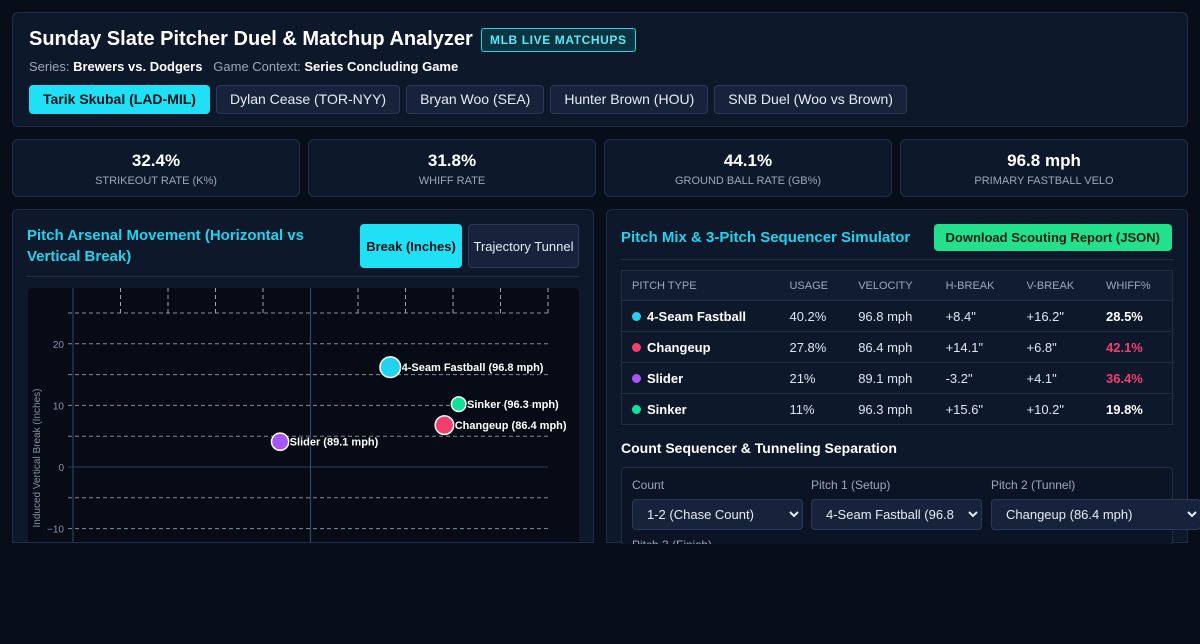  I want to click on toggle-button: Trajectory Tunnel, so click(523, 246).